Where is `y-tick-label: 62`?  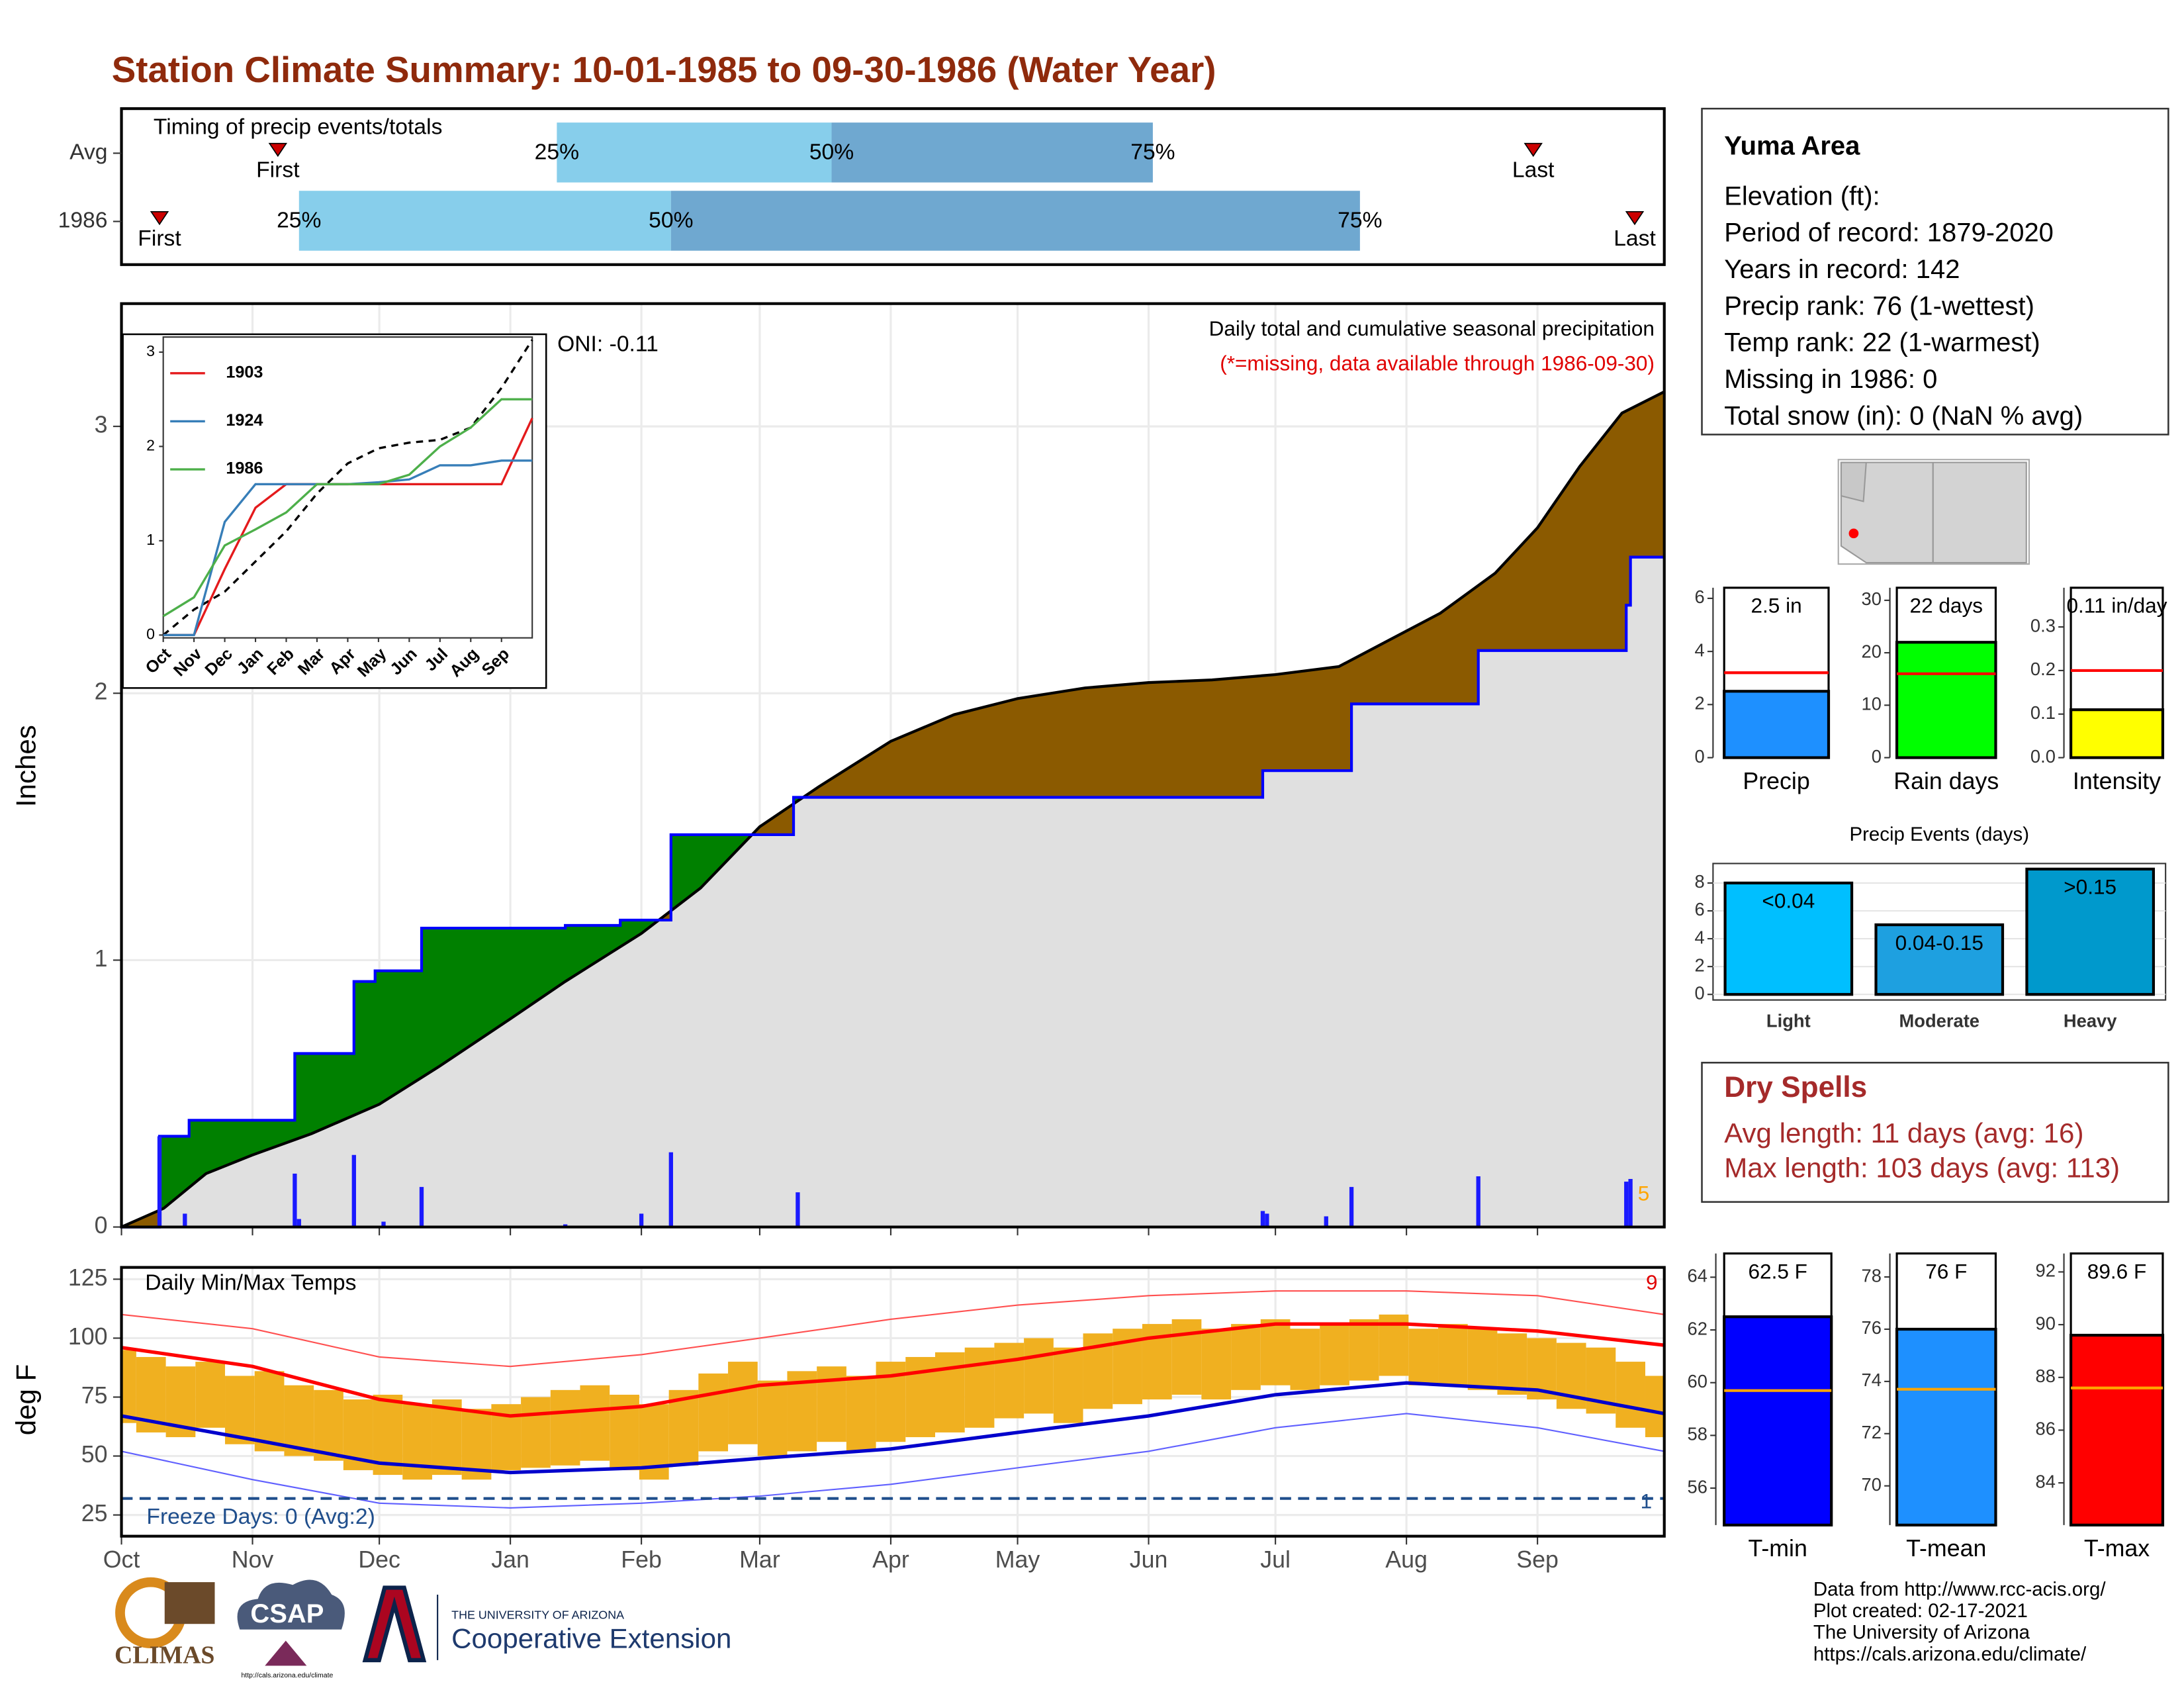
y-tick-label: 62 is located at coordinates (1698, 1328).